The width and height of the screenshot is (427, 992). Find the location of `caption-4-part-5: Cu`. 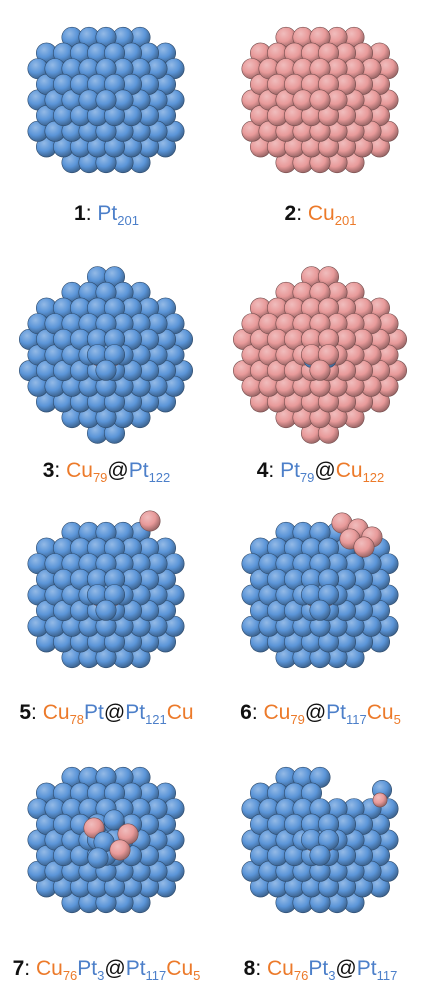

caption-4-part-5: Cu is located at coordinates (349, 470).